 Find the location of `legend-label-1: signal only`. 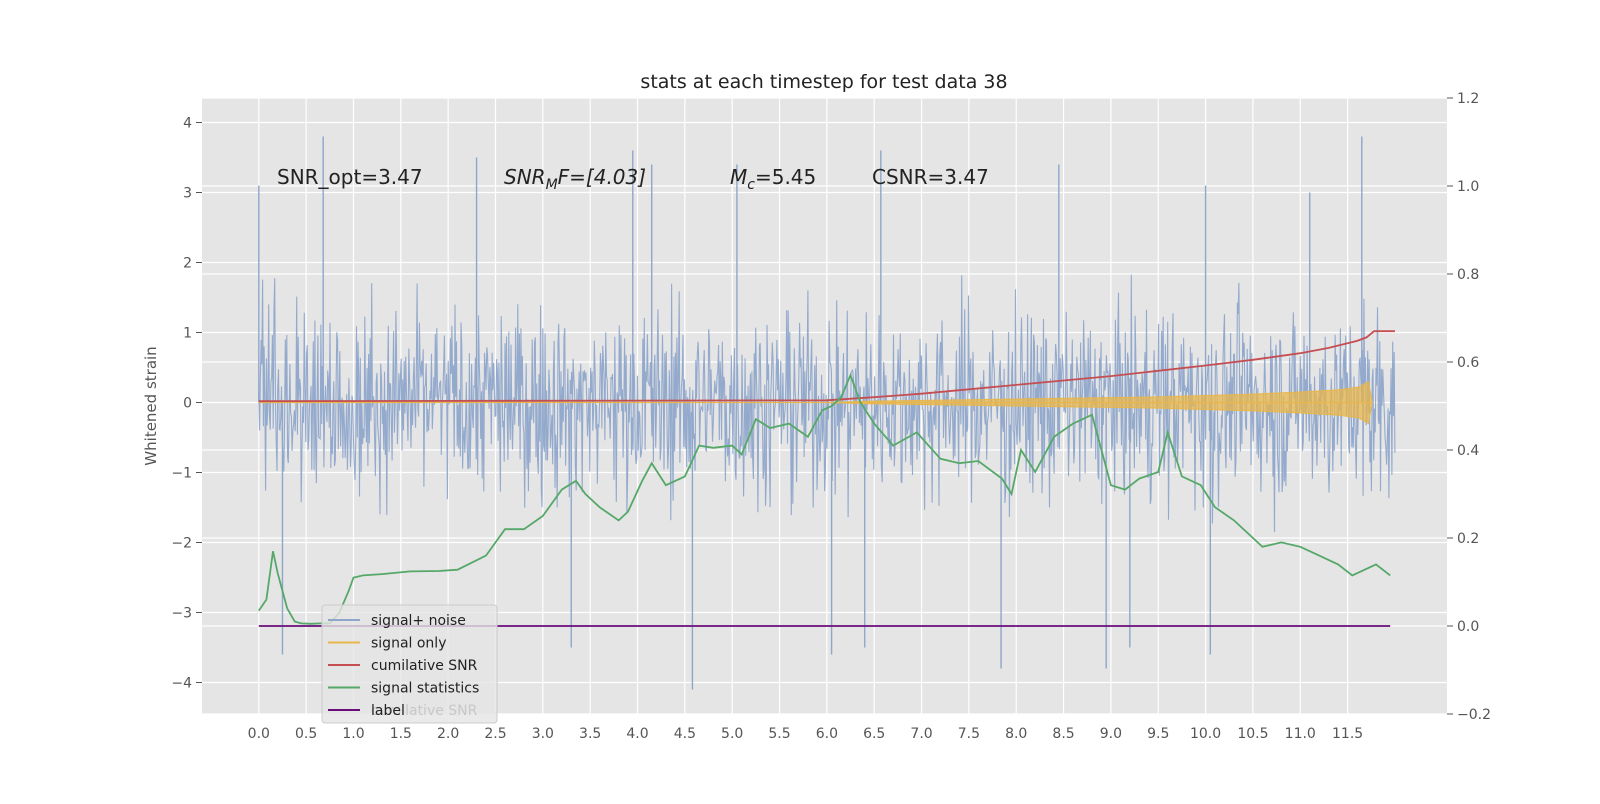

legend-label-1: signal only is located at coordinates (408, 644).